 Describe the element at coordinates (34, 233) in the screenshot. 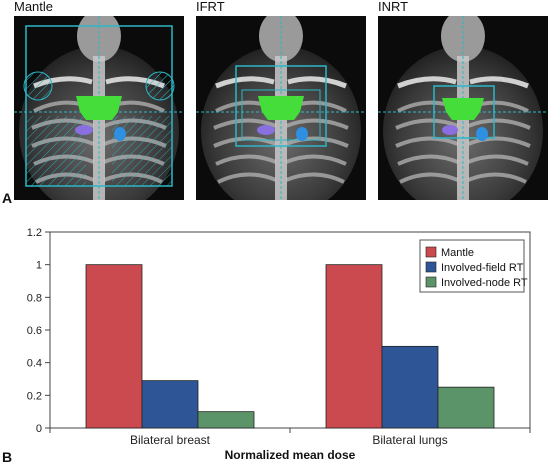

I see `y-tick-label: 1.2` at that location.